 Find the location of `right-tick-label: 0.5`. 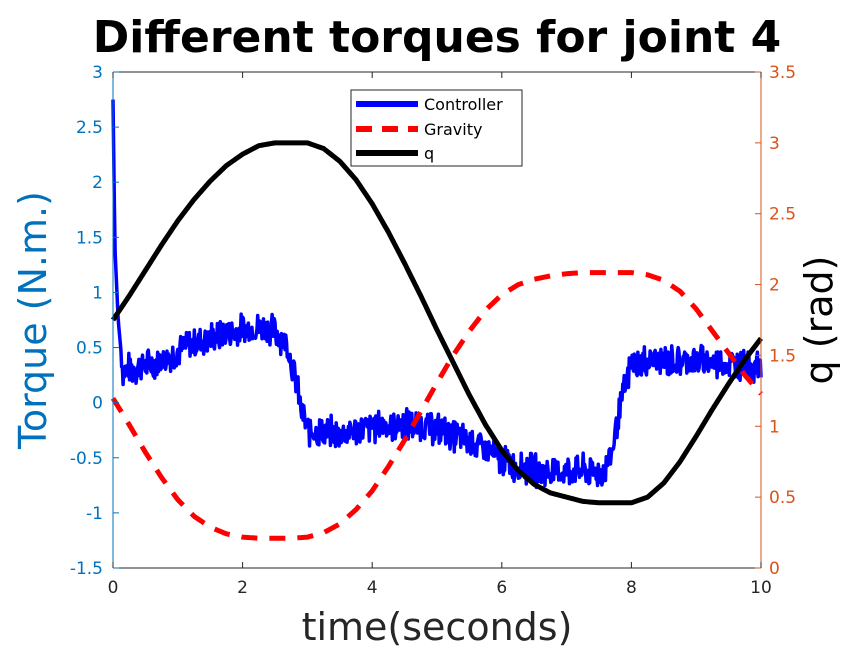

right-tick-label: 0.5 is located at coordinates (782, 498).